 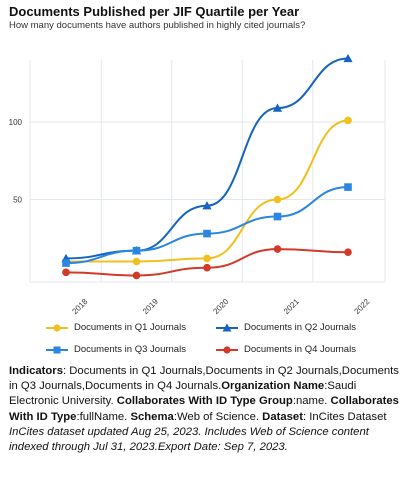 I want to click on schema-value: :Web of Science., so click(x=218, y=416).